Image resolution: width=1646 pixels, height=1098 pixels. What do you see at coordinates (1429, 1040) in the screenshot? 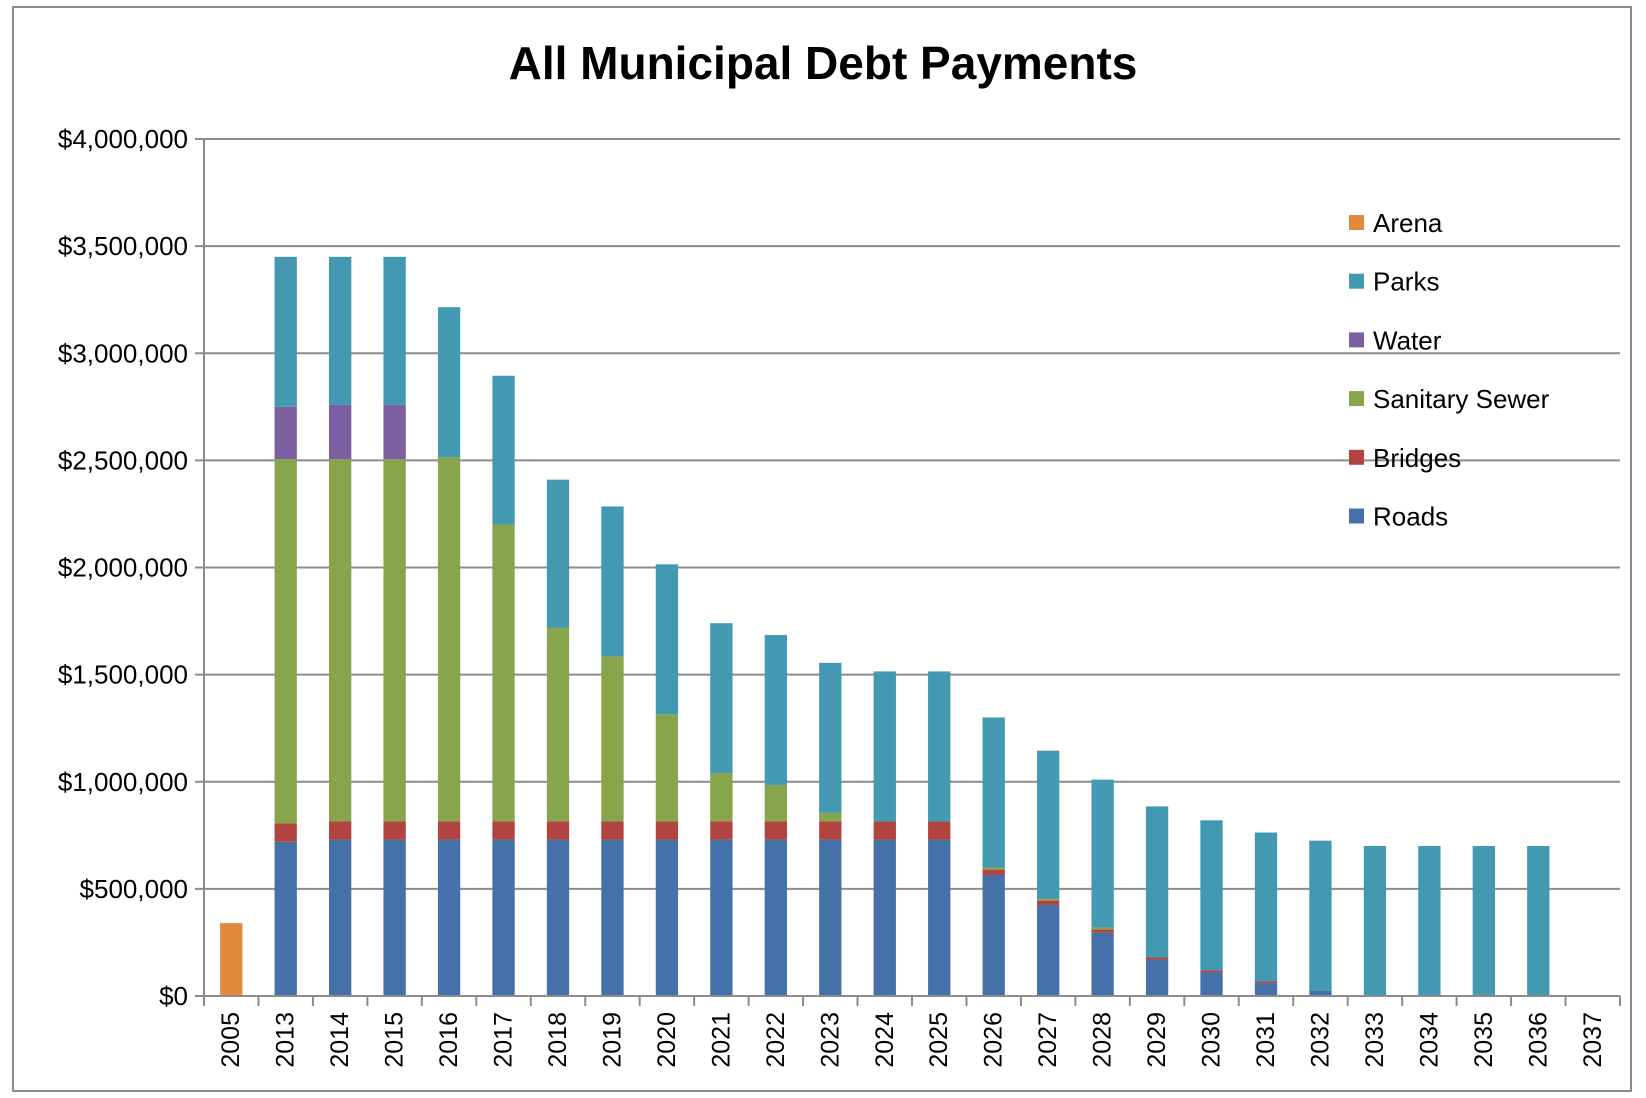
I see `x-tick-label-2034: 2034` at bounding box center [1429, 1040].